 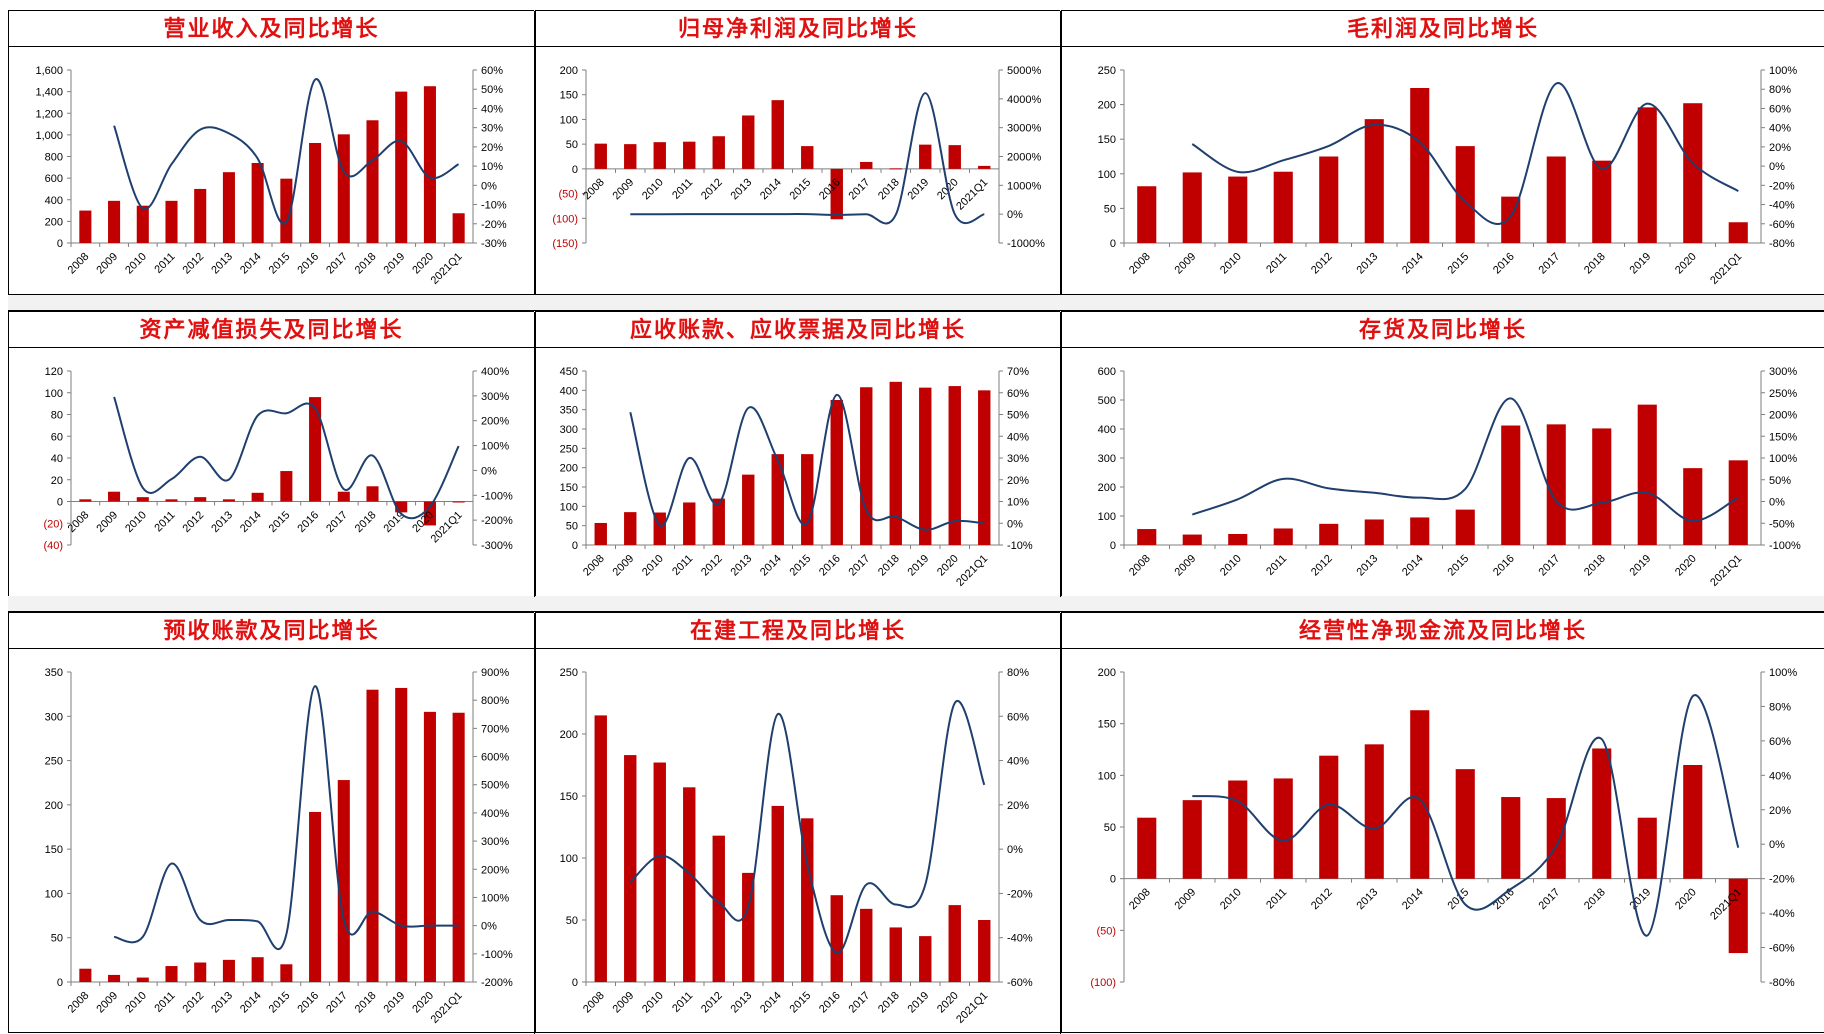 I want to click on y2-tick-label: 400%, so click(x=495, y=814).